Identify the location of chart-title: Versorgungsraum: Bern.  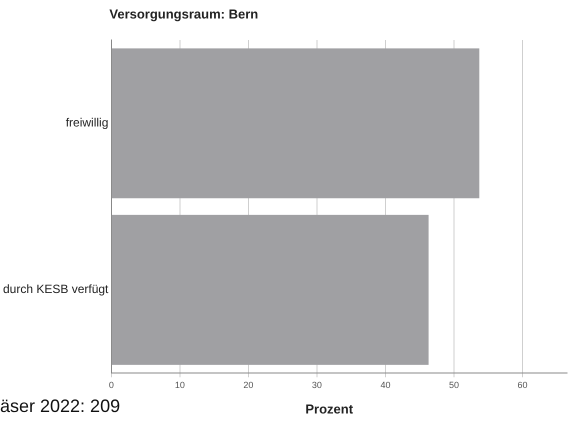
(183, 14).